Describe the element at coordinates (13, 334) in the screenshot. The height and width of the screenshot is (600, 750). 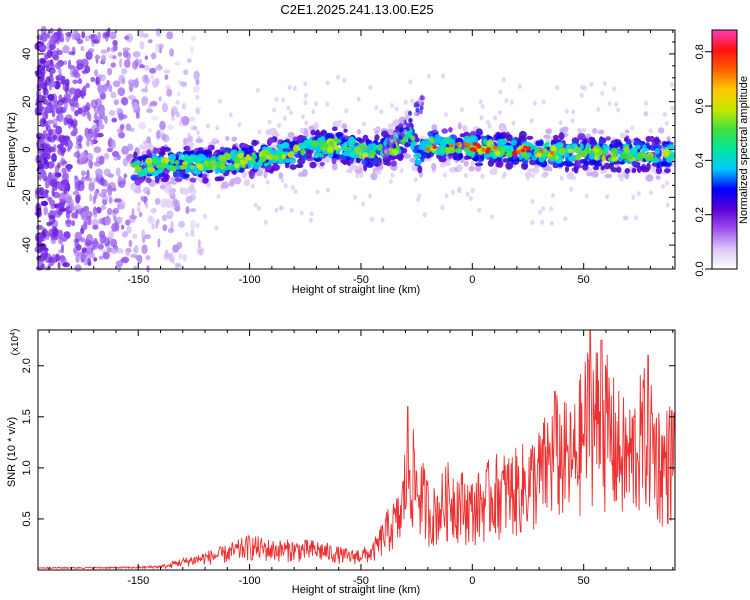
I see `snr-multiplier-exp: 4` at that location.